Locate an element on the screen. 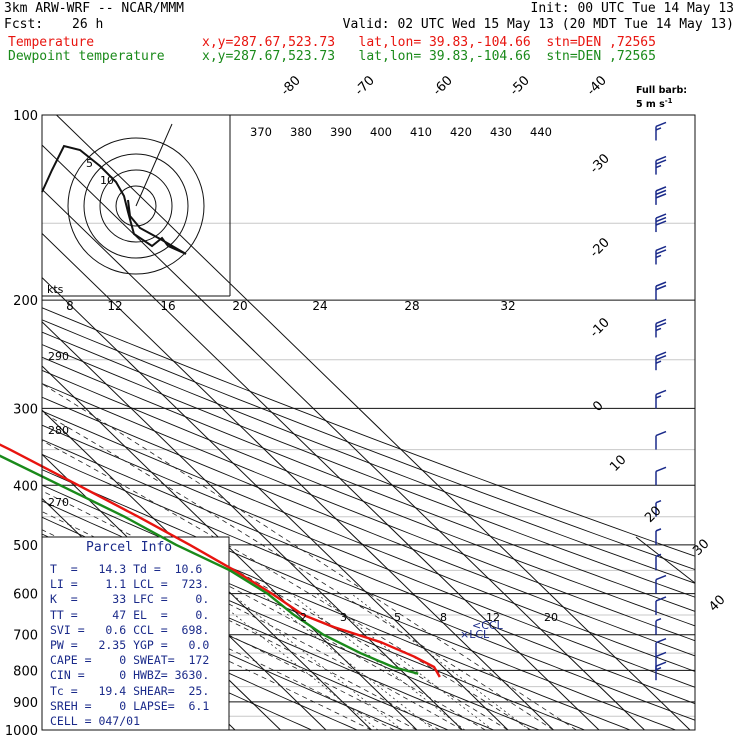 The height and width of the screenshot is (740, 740). hodograph: 5 10 is located at coordinates (136, 206).